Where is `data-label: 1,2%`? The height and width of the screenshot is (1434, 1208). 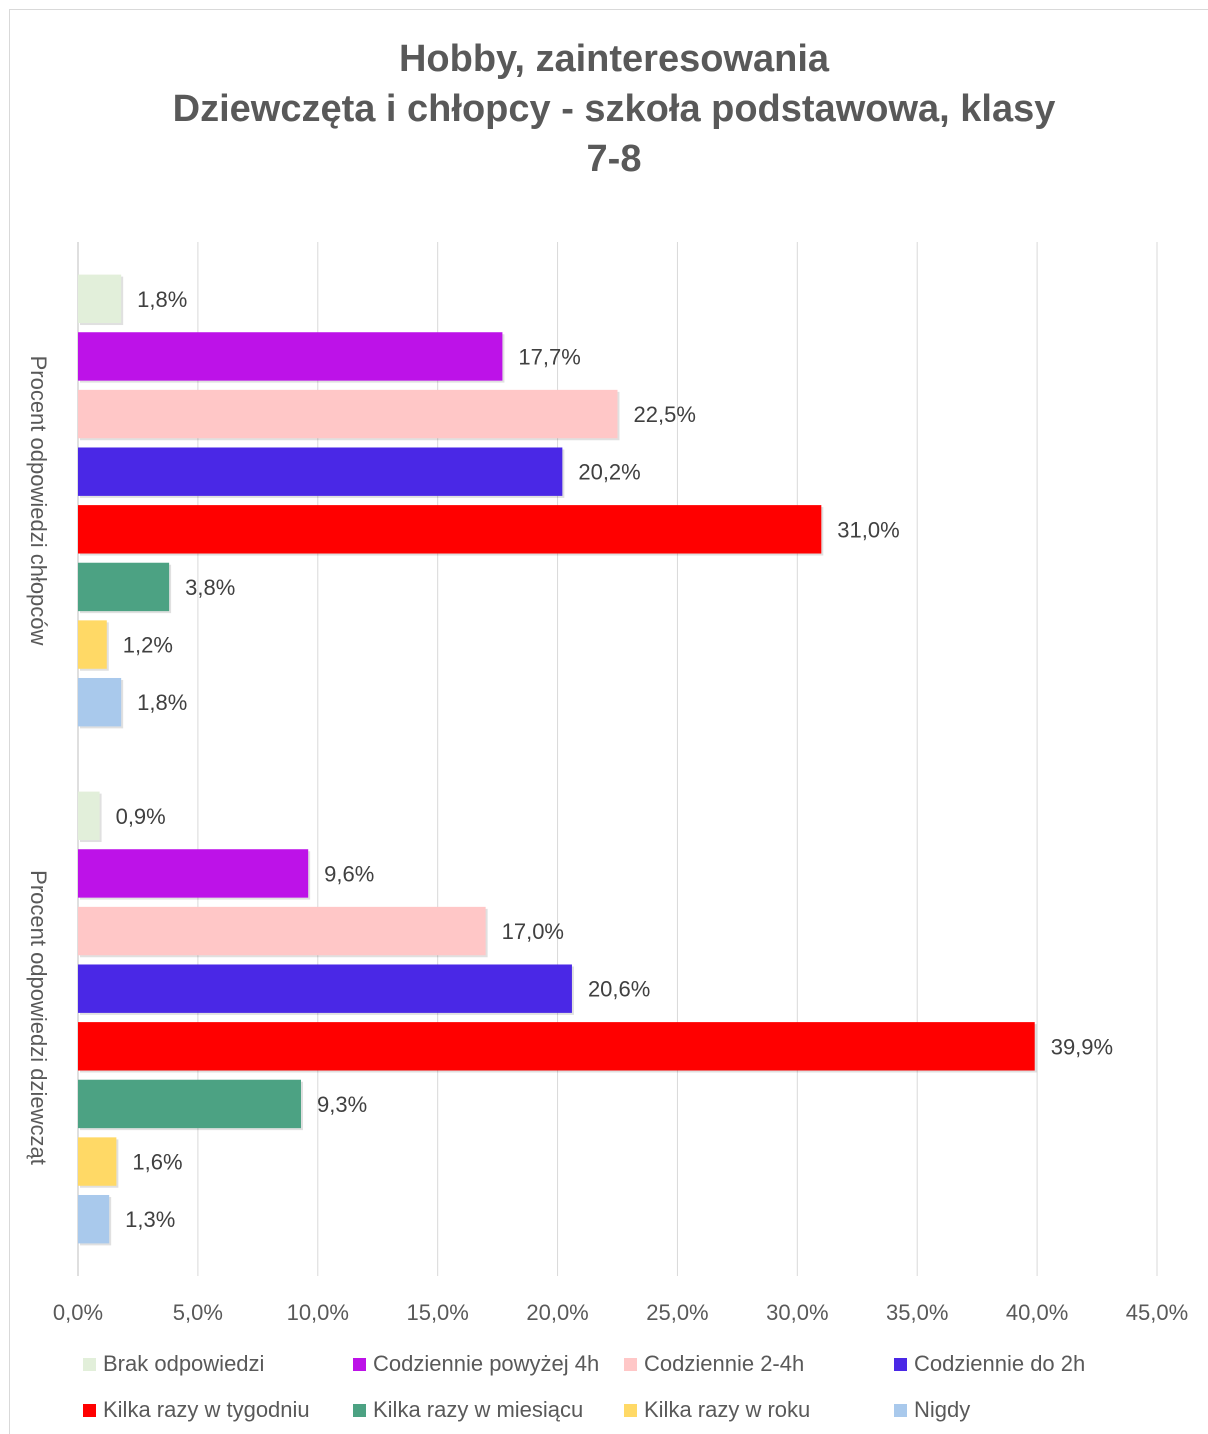
data-label: 1,2% is located at coordinates (148, 645).